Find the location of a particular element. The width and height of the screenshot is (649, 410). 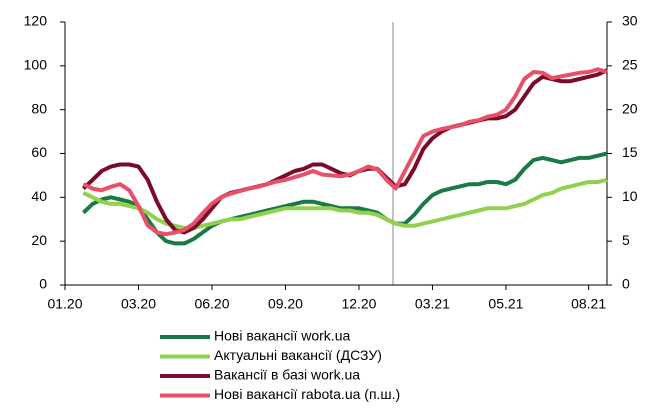

x-tick-label: 08.21 is located at coordinates (588, 304).